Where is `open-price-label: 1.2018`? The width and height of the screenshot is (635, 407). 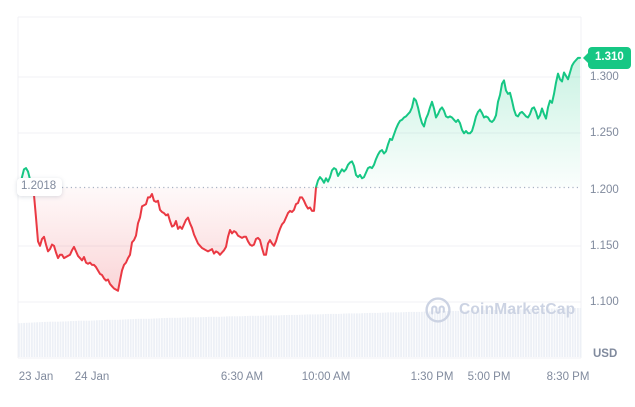 open-price-label: 1.2018 is located at coordinates (40, 186).